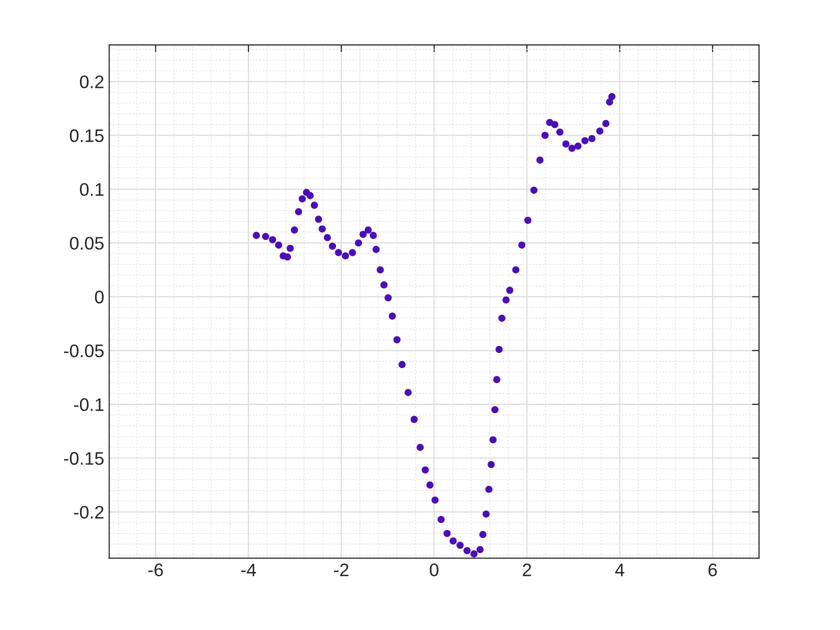  I want to click on y-tick-label: 0.15, so click(87, 135).